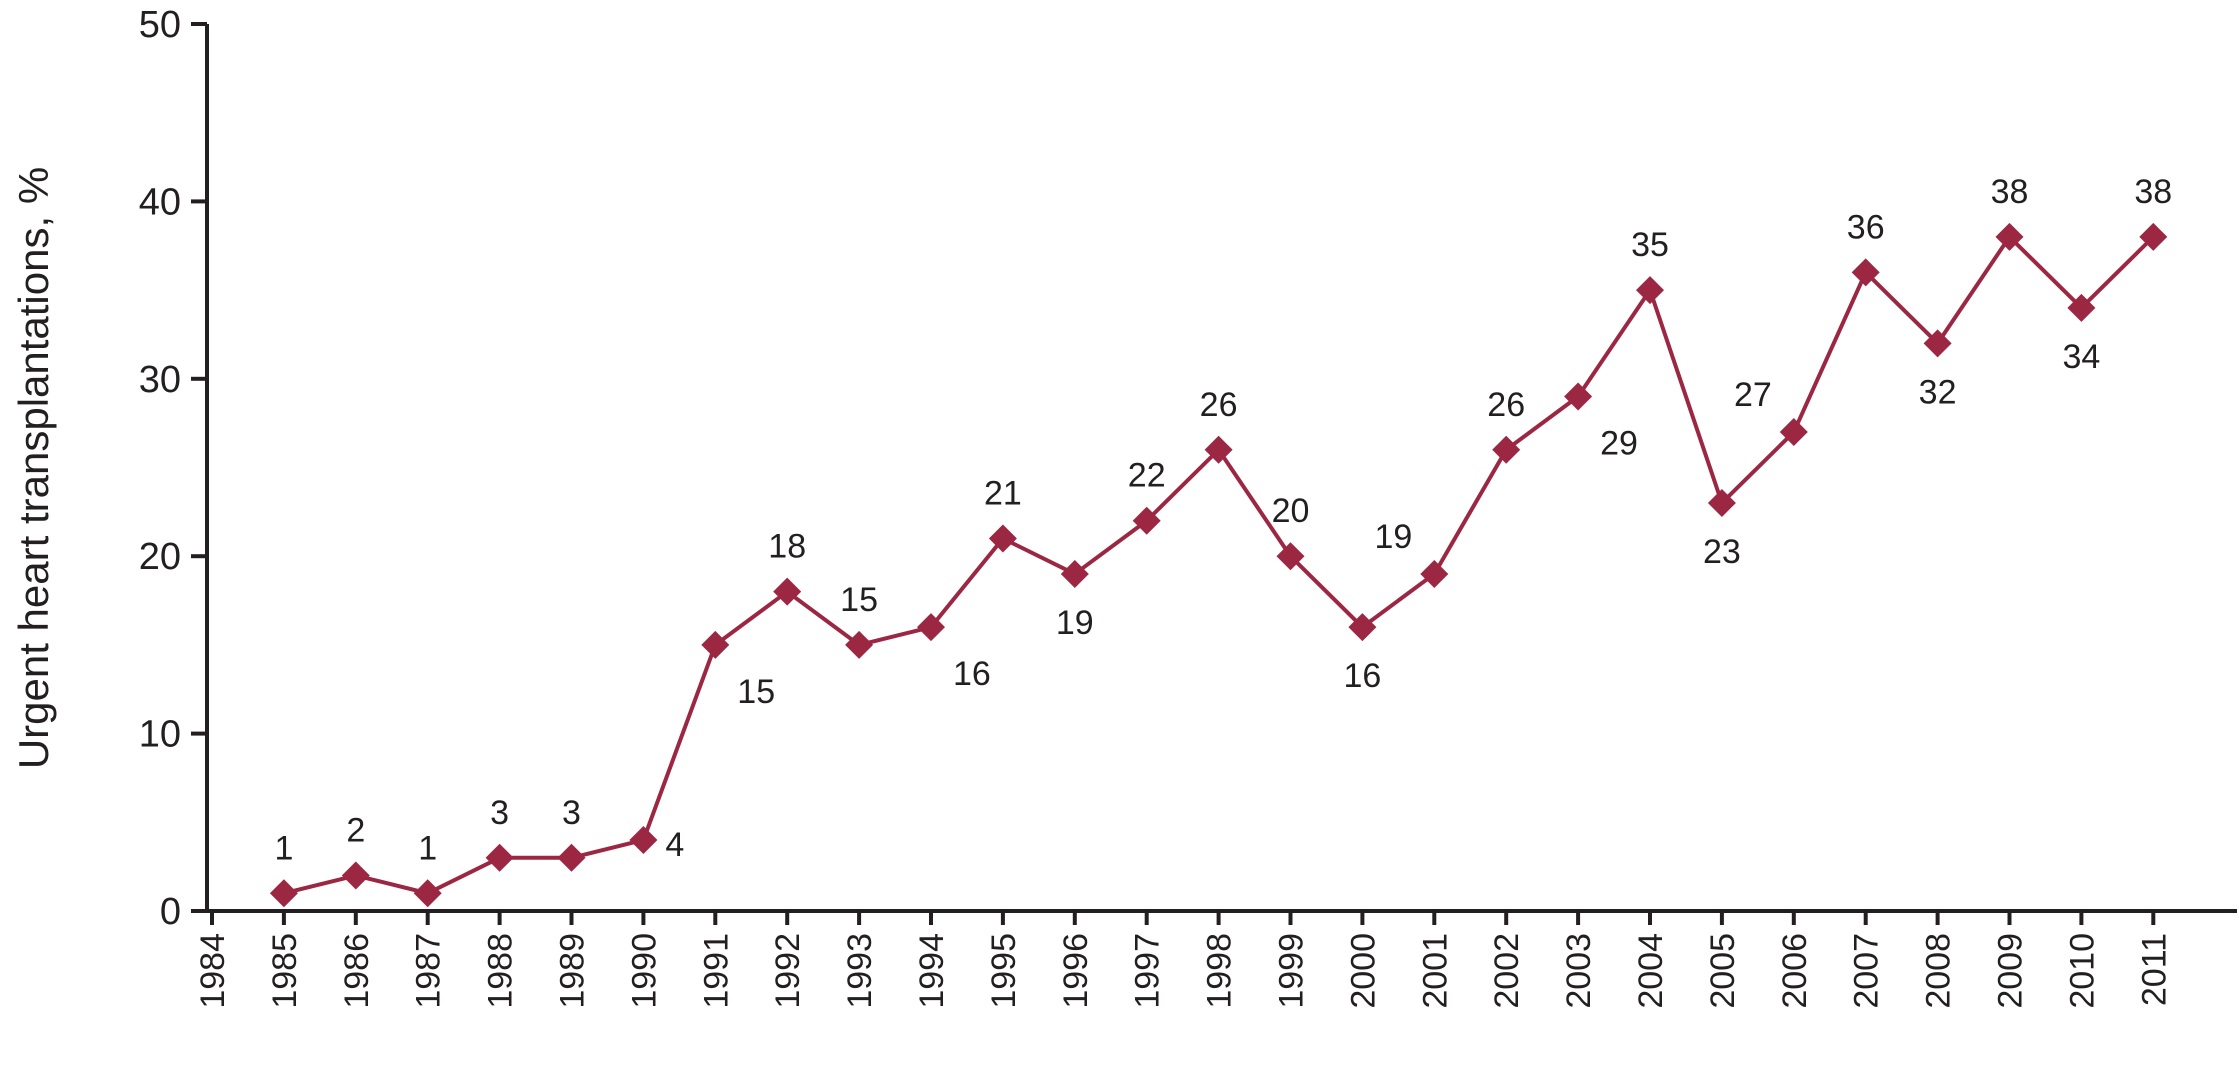  I want to click on data-label: 4, so click(674, 845).